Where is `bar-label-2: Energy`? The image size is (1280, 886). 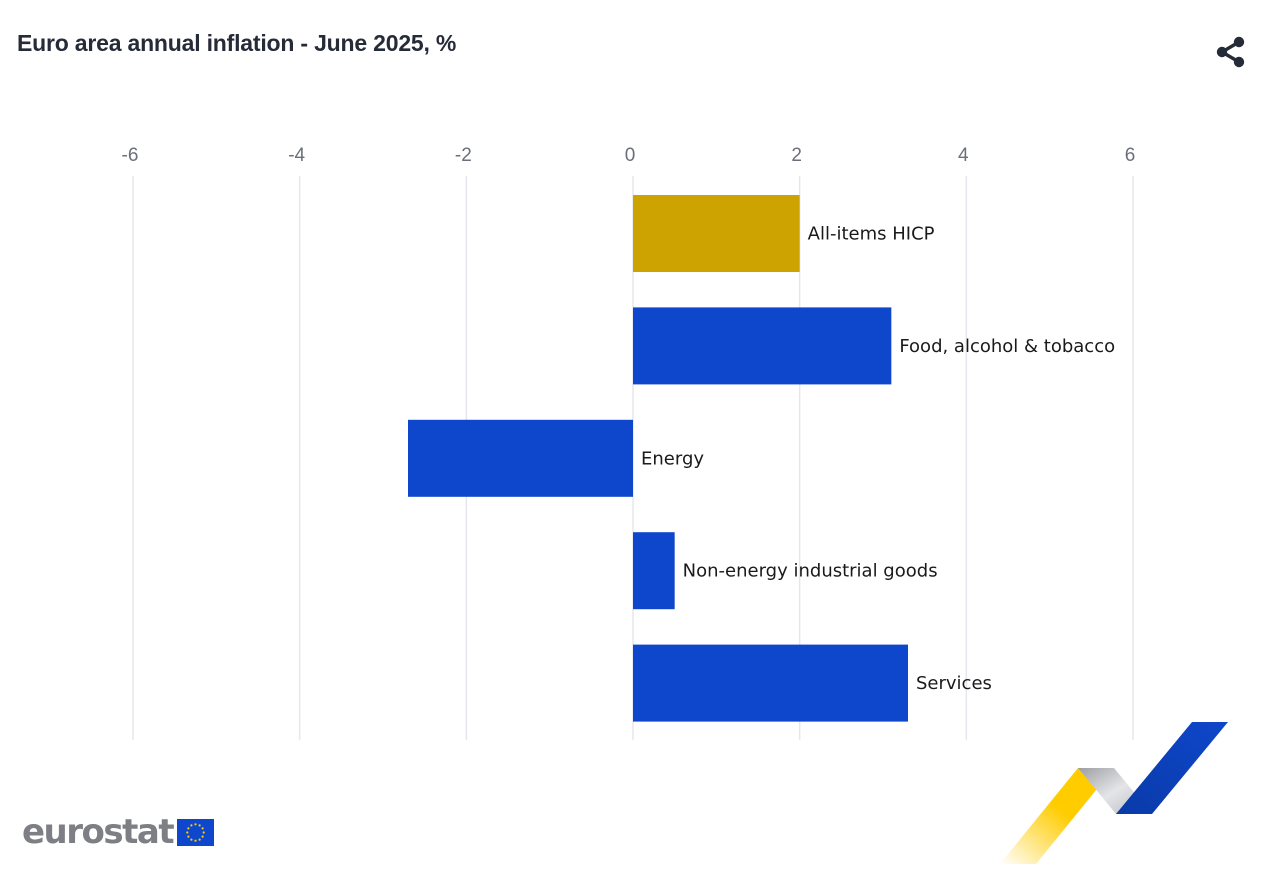
bar-label-2: Energy is located at coordinates (672, 458).